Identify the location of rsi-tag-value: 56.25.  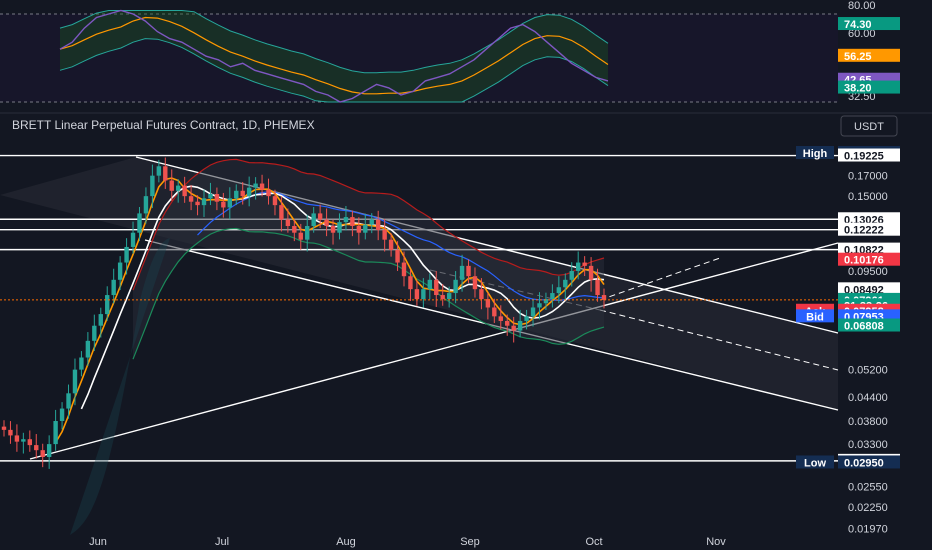
(858, 57).